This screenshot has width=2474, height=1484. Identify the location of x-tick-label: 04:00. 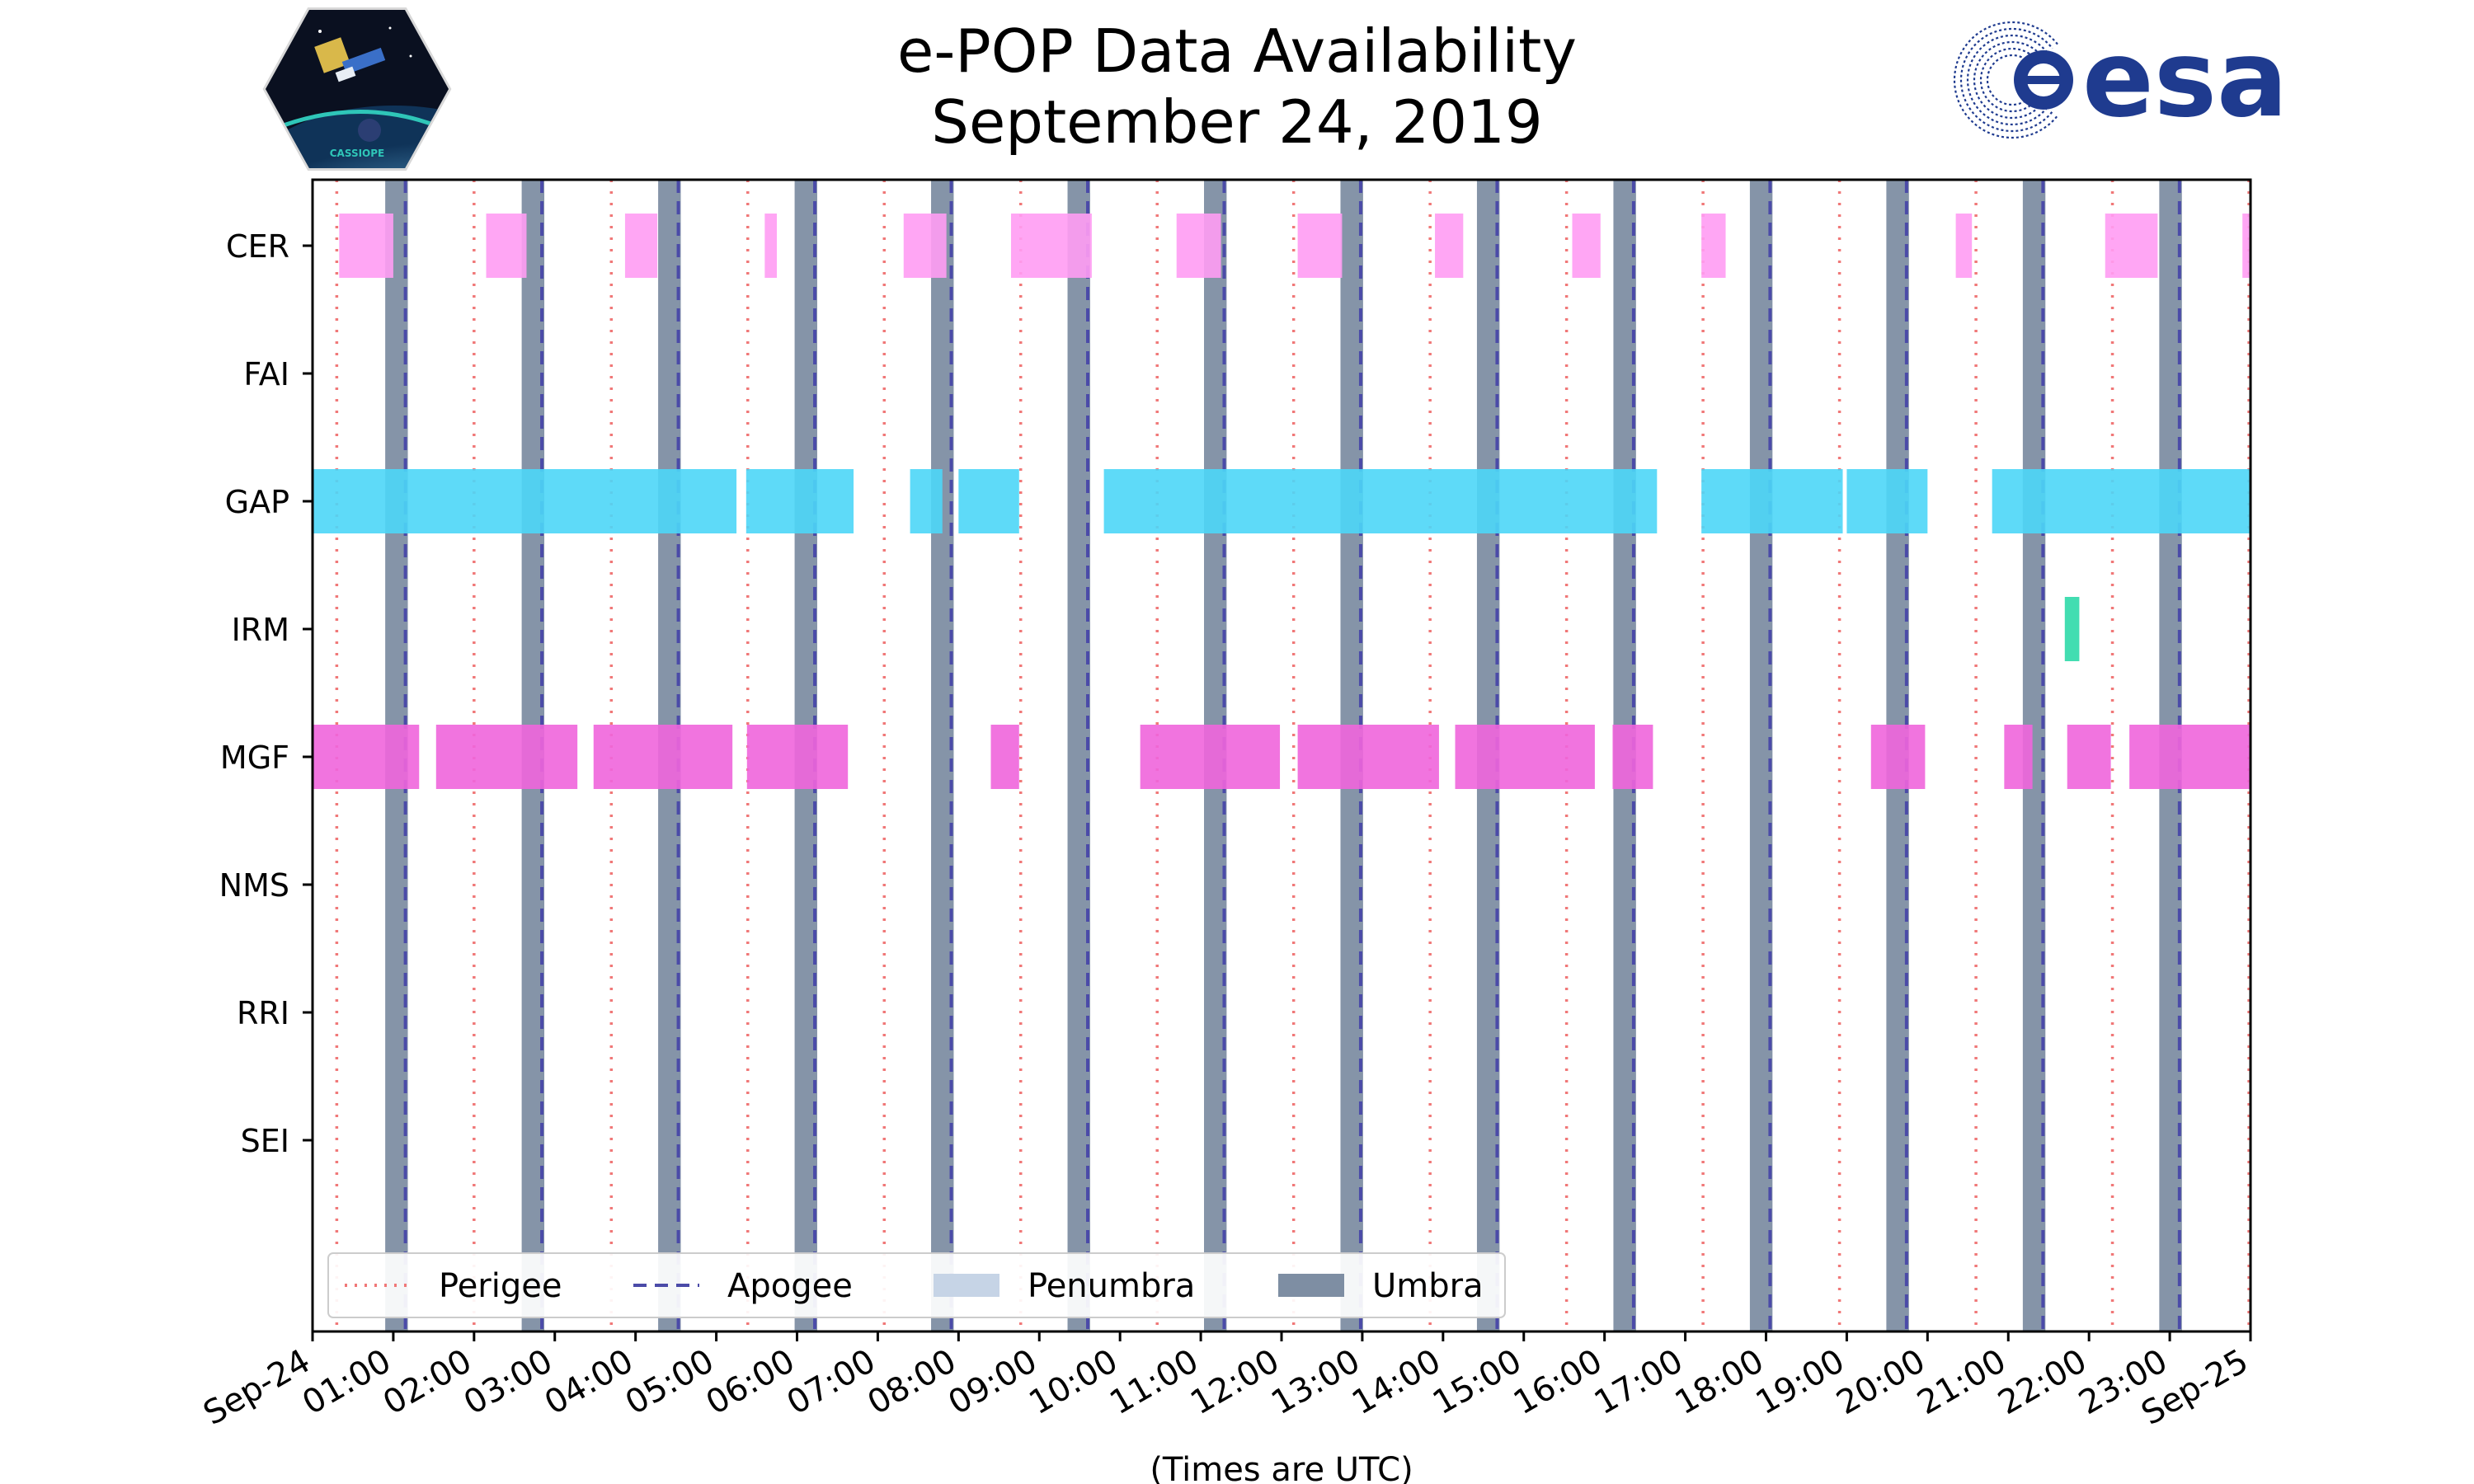
(589, 1382).